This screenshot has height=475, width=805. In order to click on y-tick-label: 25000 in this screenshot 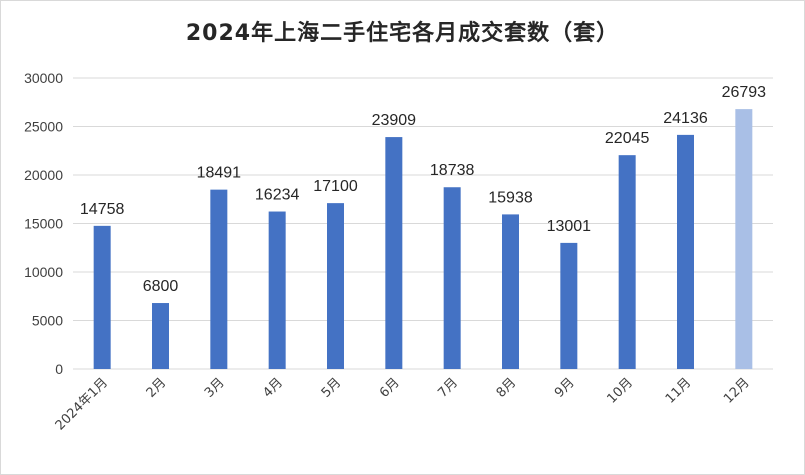, I will do `click(43, 127)`.